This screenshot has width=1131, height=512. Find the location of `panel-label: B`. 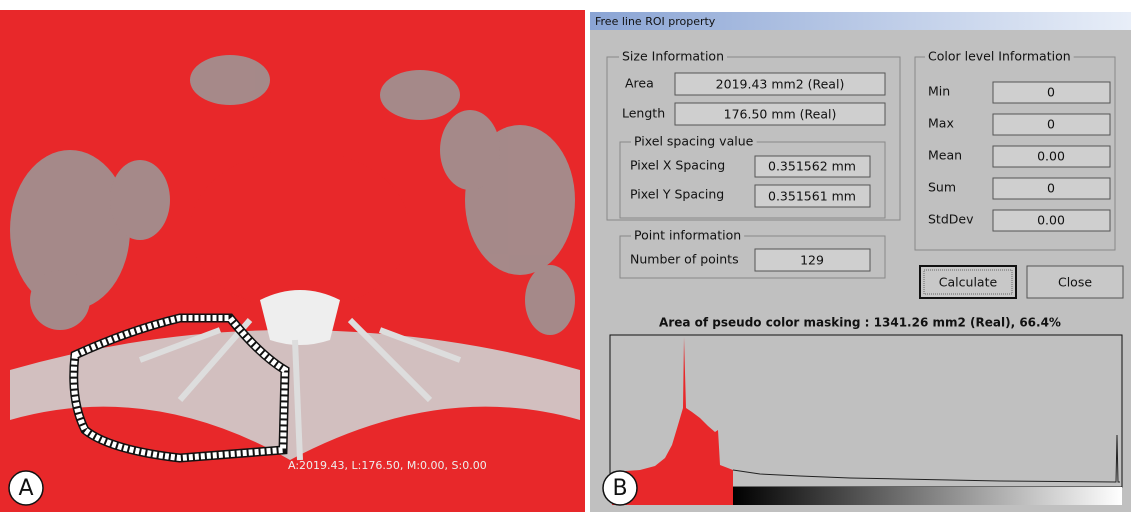

panel-label: B is located at coordinates (619, 488).